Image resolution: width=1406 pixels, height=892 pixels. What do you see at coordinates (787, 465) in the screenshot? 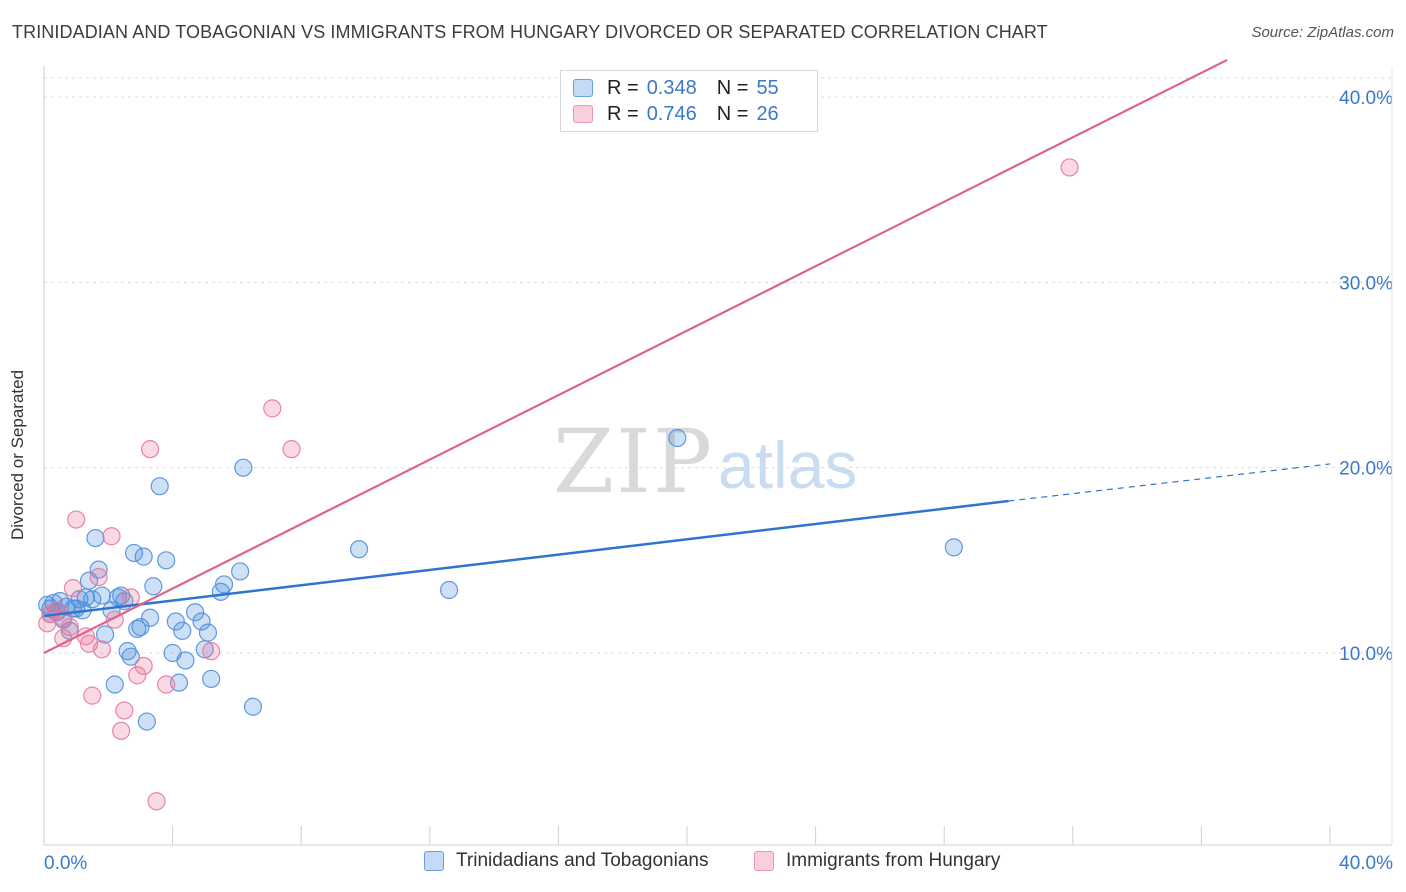
I see `watermark-atlas: atlas` at bounding box center [787, 465].